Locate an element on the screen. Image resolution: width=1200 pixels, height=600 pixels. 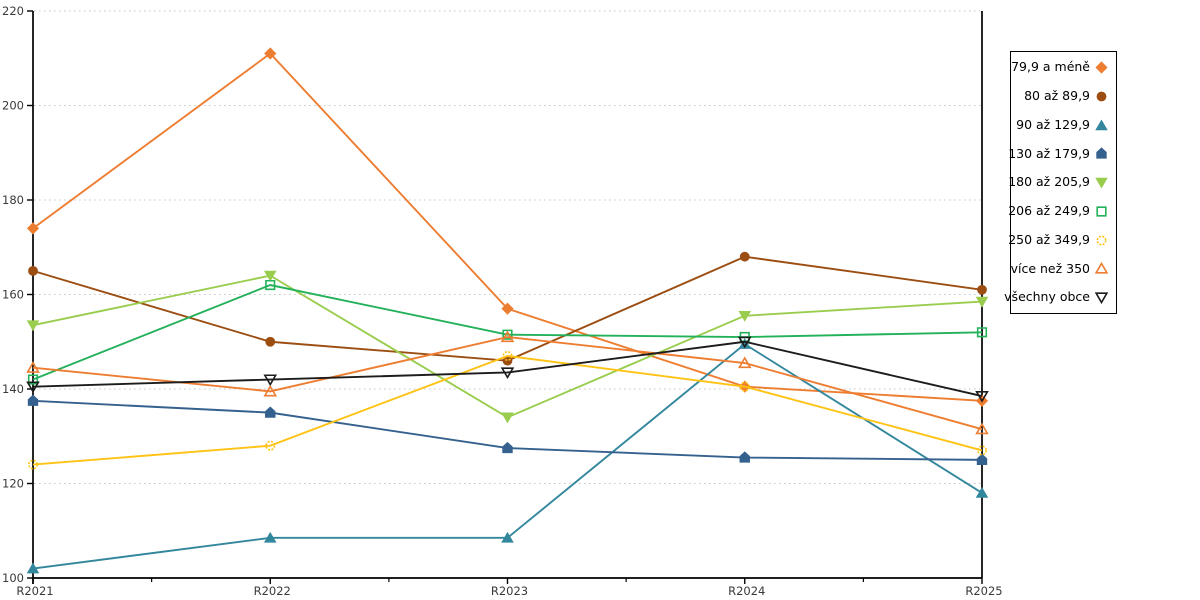
legend-item: 79,9 a méně is located at coordinates (1063, 67).